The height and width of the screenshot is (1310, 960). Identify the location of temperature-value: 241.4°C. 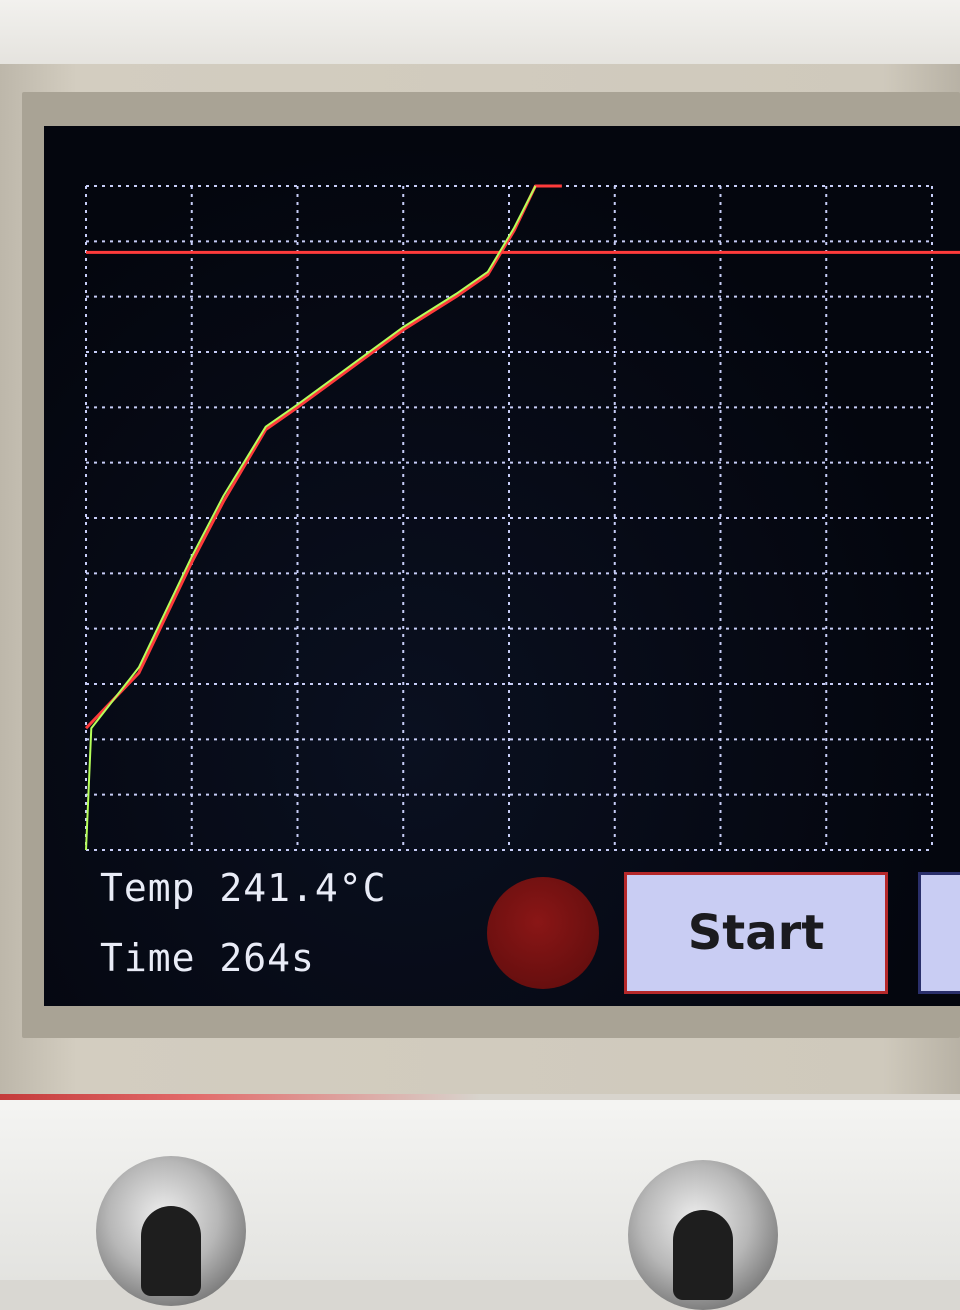
(303, 888).